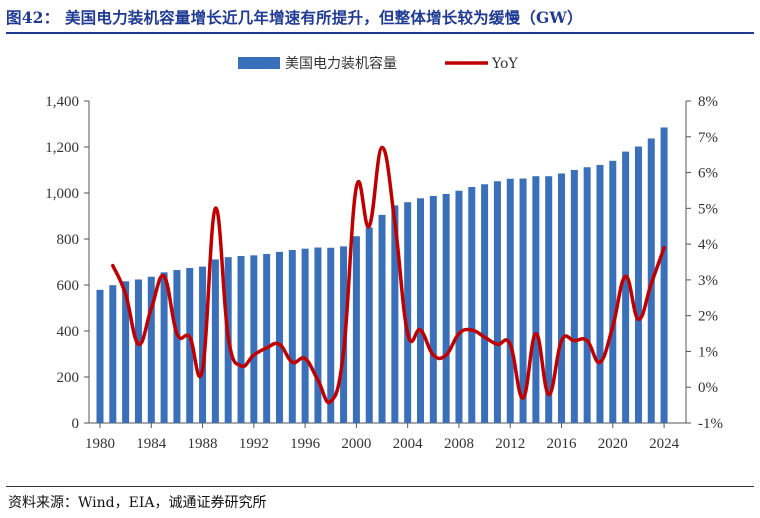  I want to click on right-tick-label: 7%, so click(708, 138).